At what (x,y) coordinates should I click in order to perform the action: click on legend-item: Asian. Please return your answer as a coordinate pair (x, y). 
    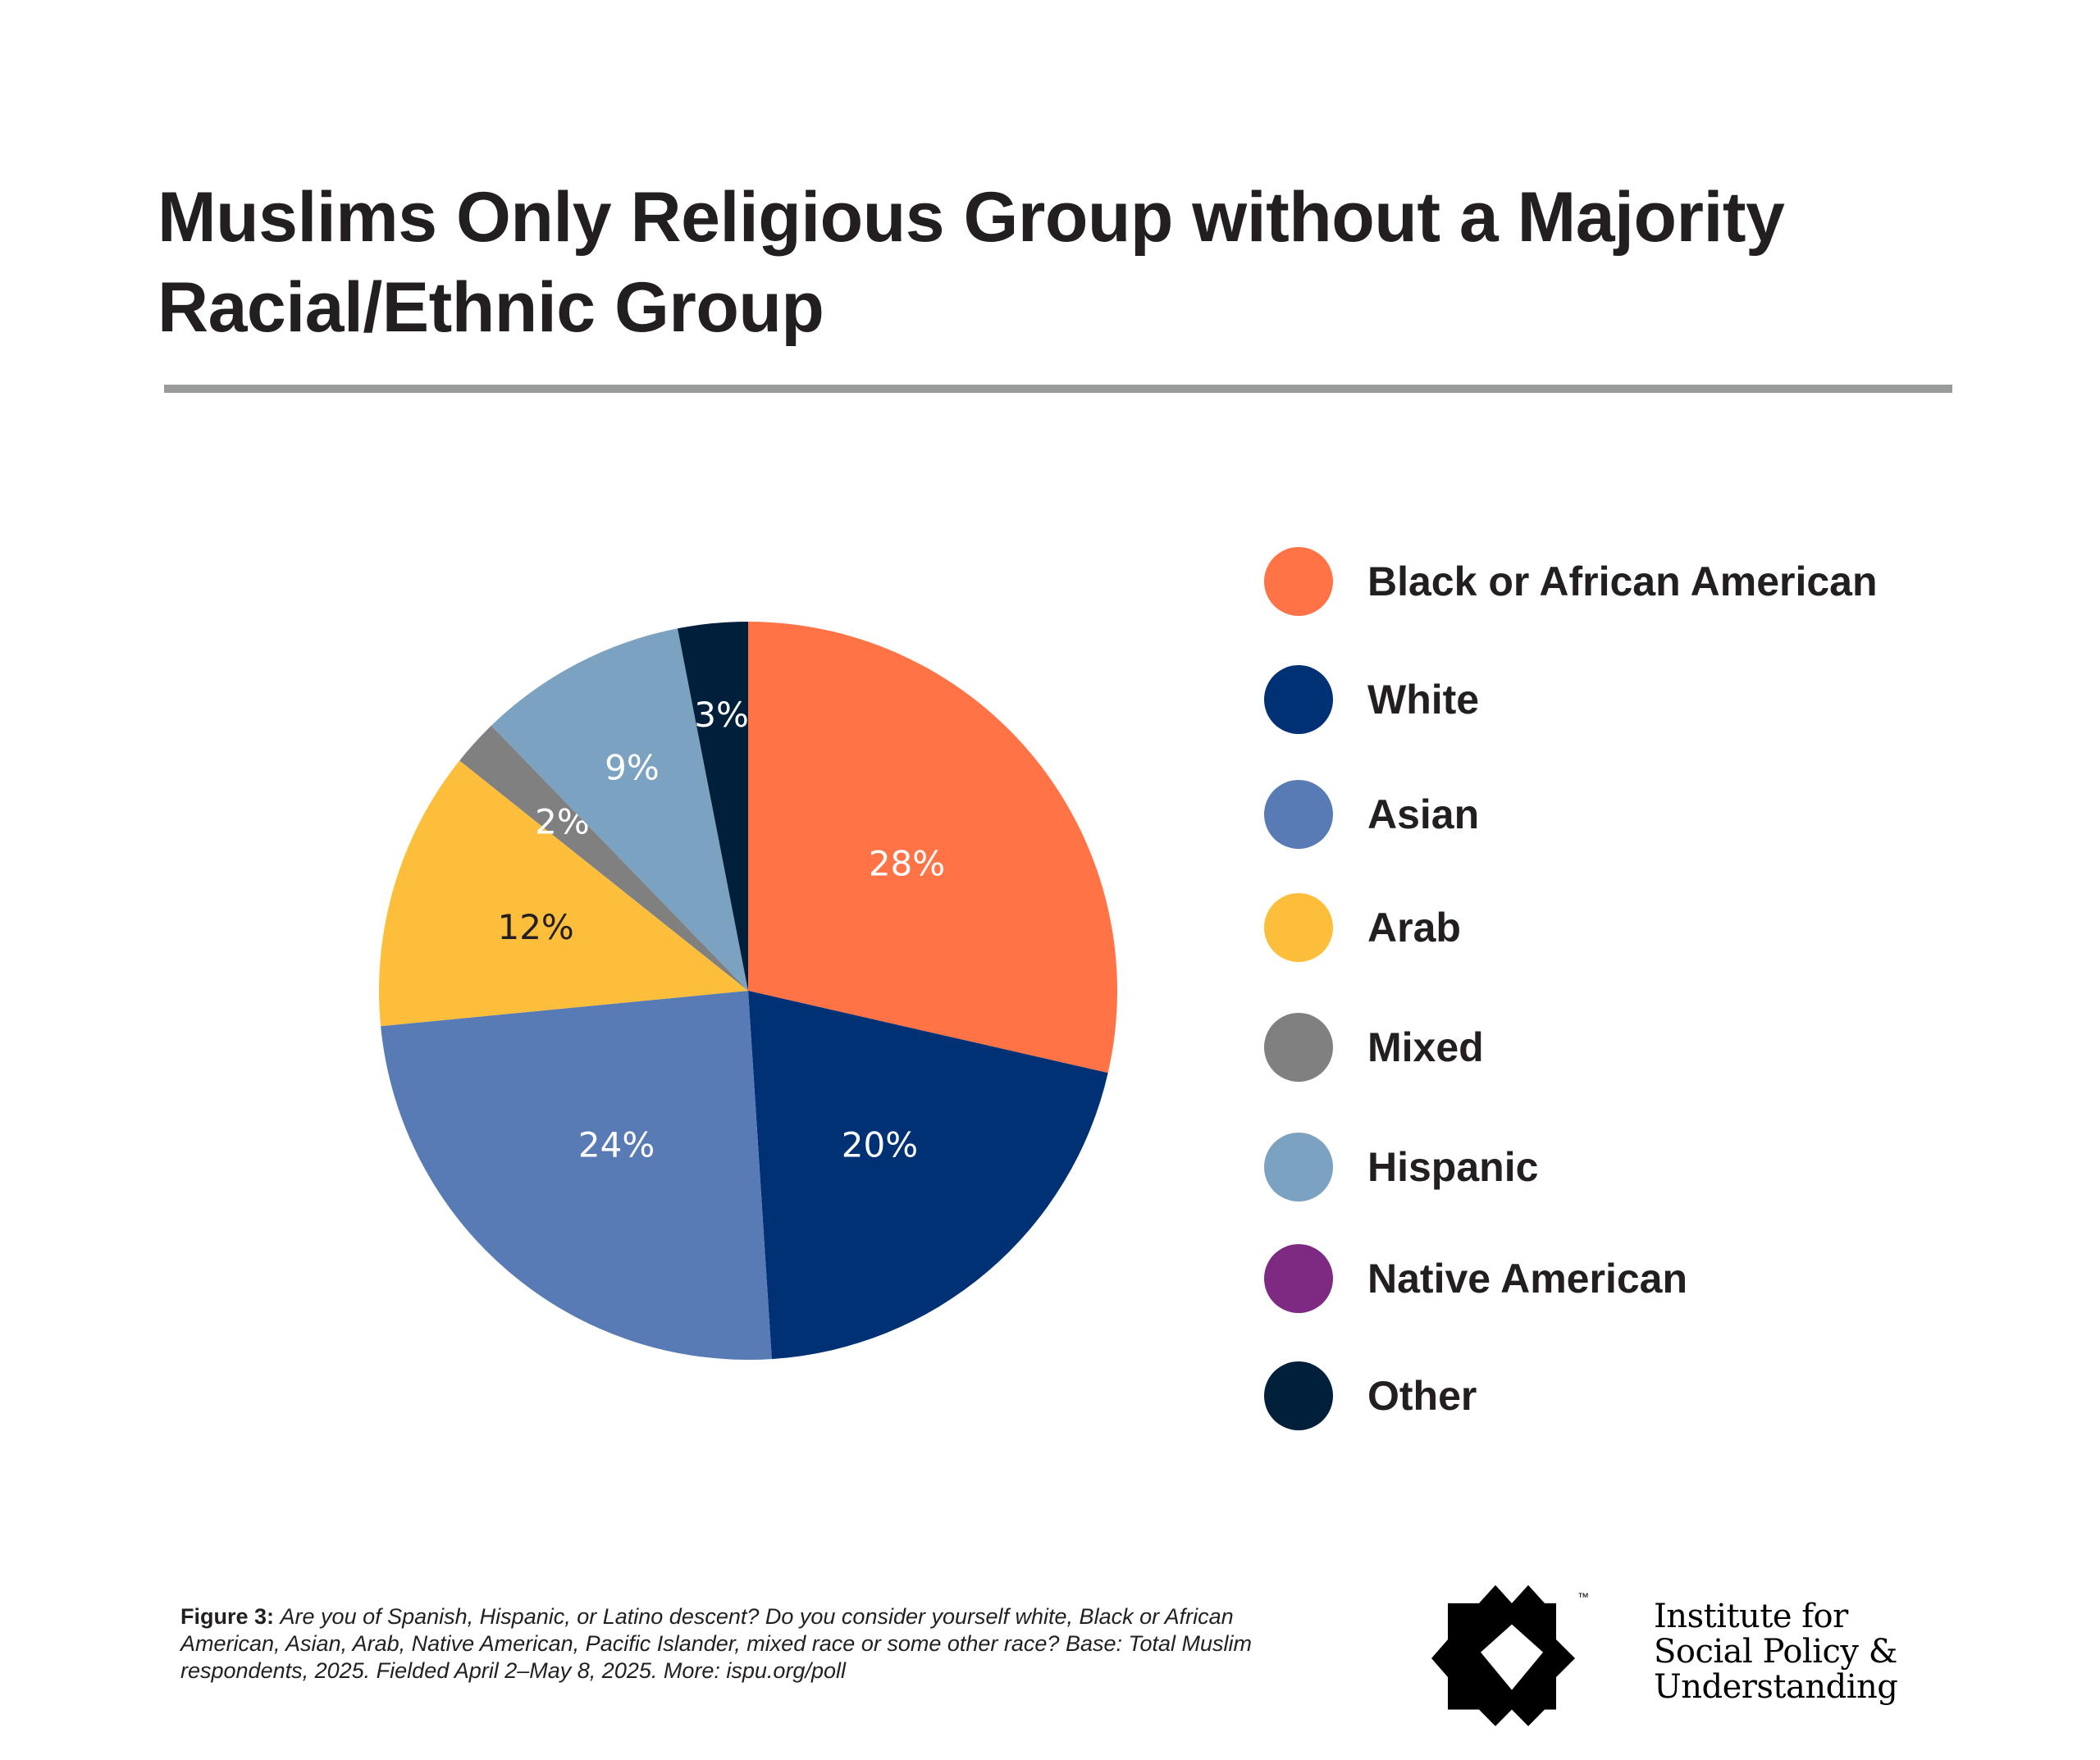
    Looking at the image, I should click on (1372, 814).